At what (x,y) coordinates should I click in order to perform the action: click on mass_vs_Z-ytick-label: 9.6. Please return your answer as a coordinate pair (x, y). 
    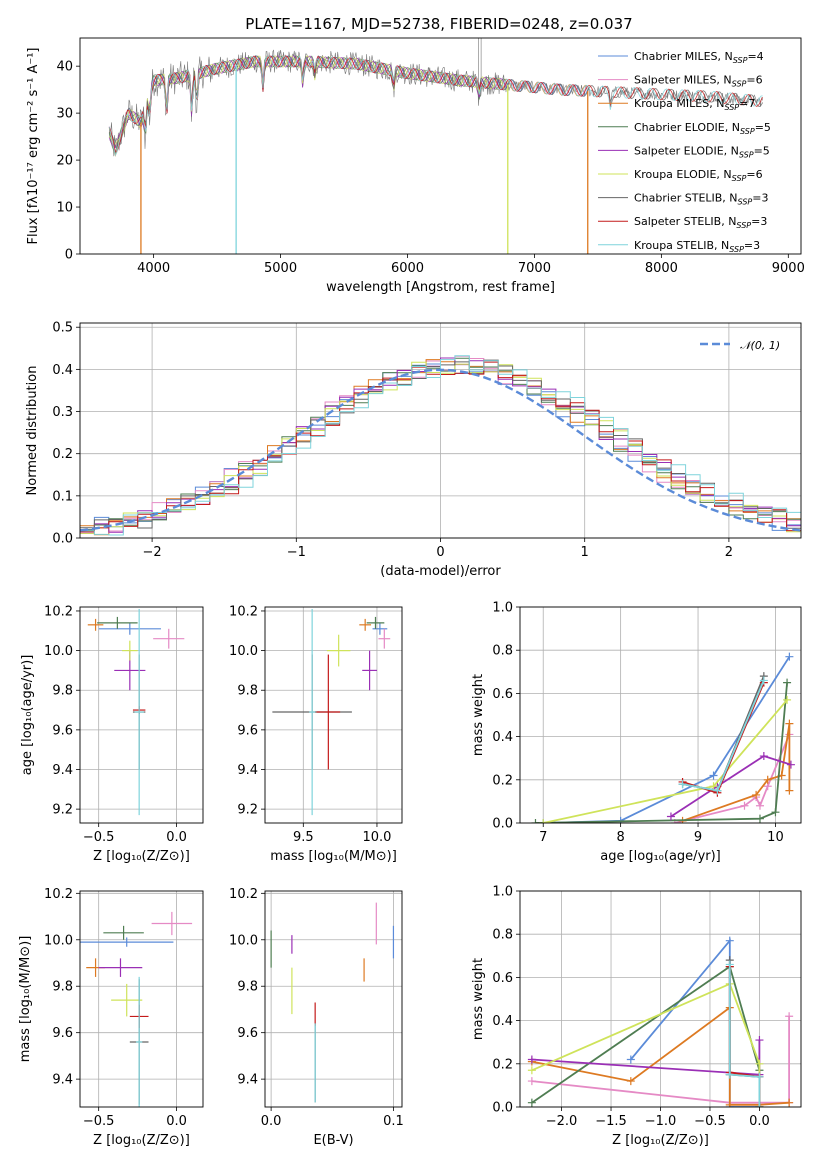
    Looking at the image, I should click on (62, 1033).